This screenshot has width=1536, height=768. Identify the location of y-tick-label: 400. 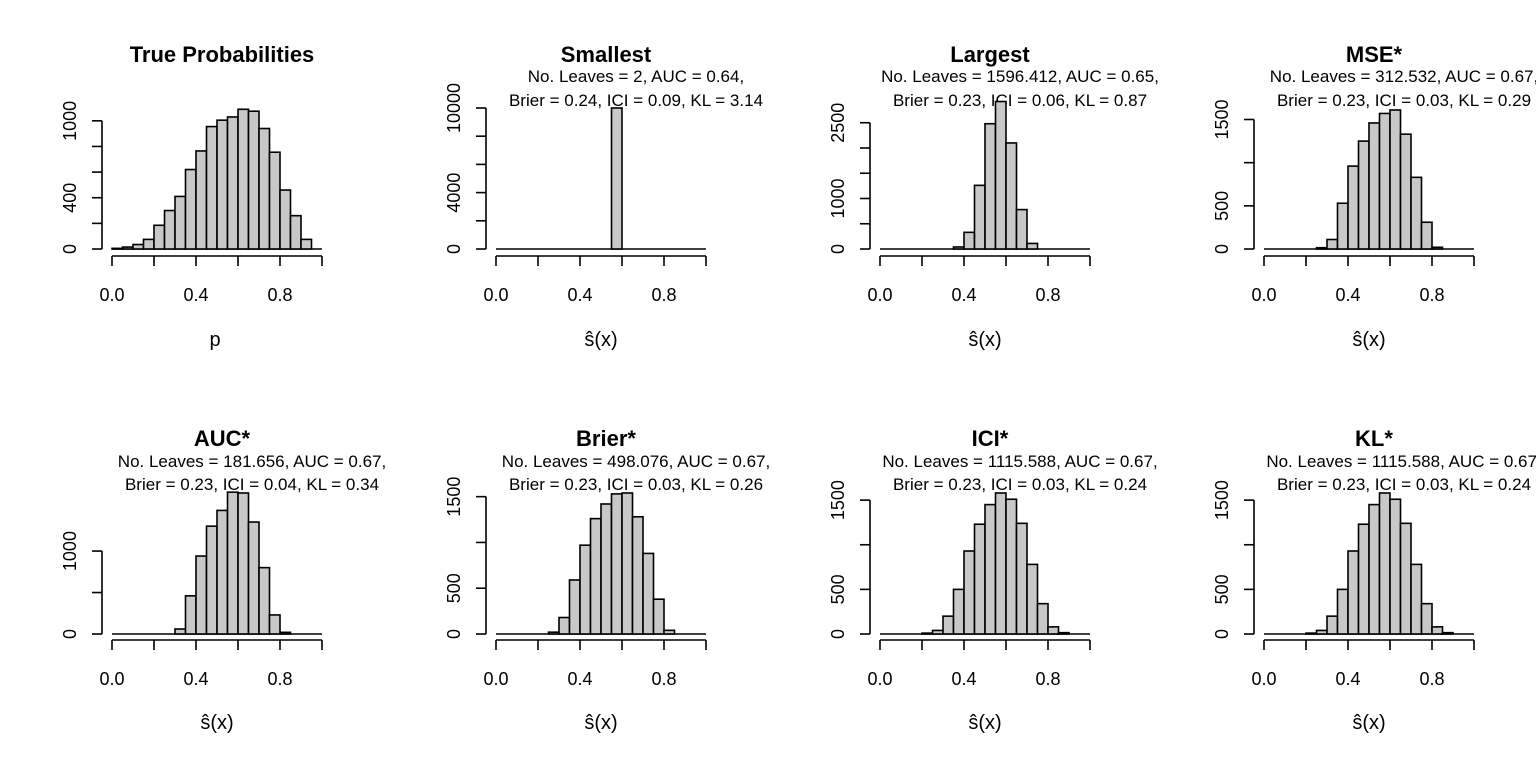
(70, 198).